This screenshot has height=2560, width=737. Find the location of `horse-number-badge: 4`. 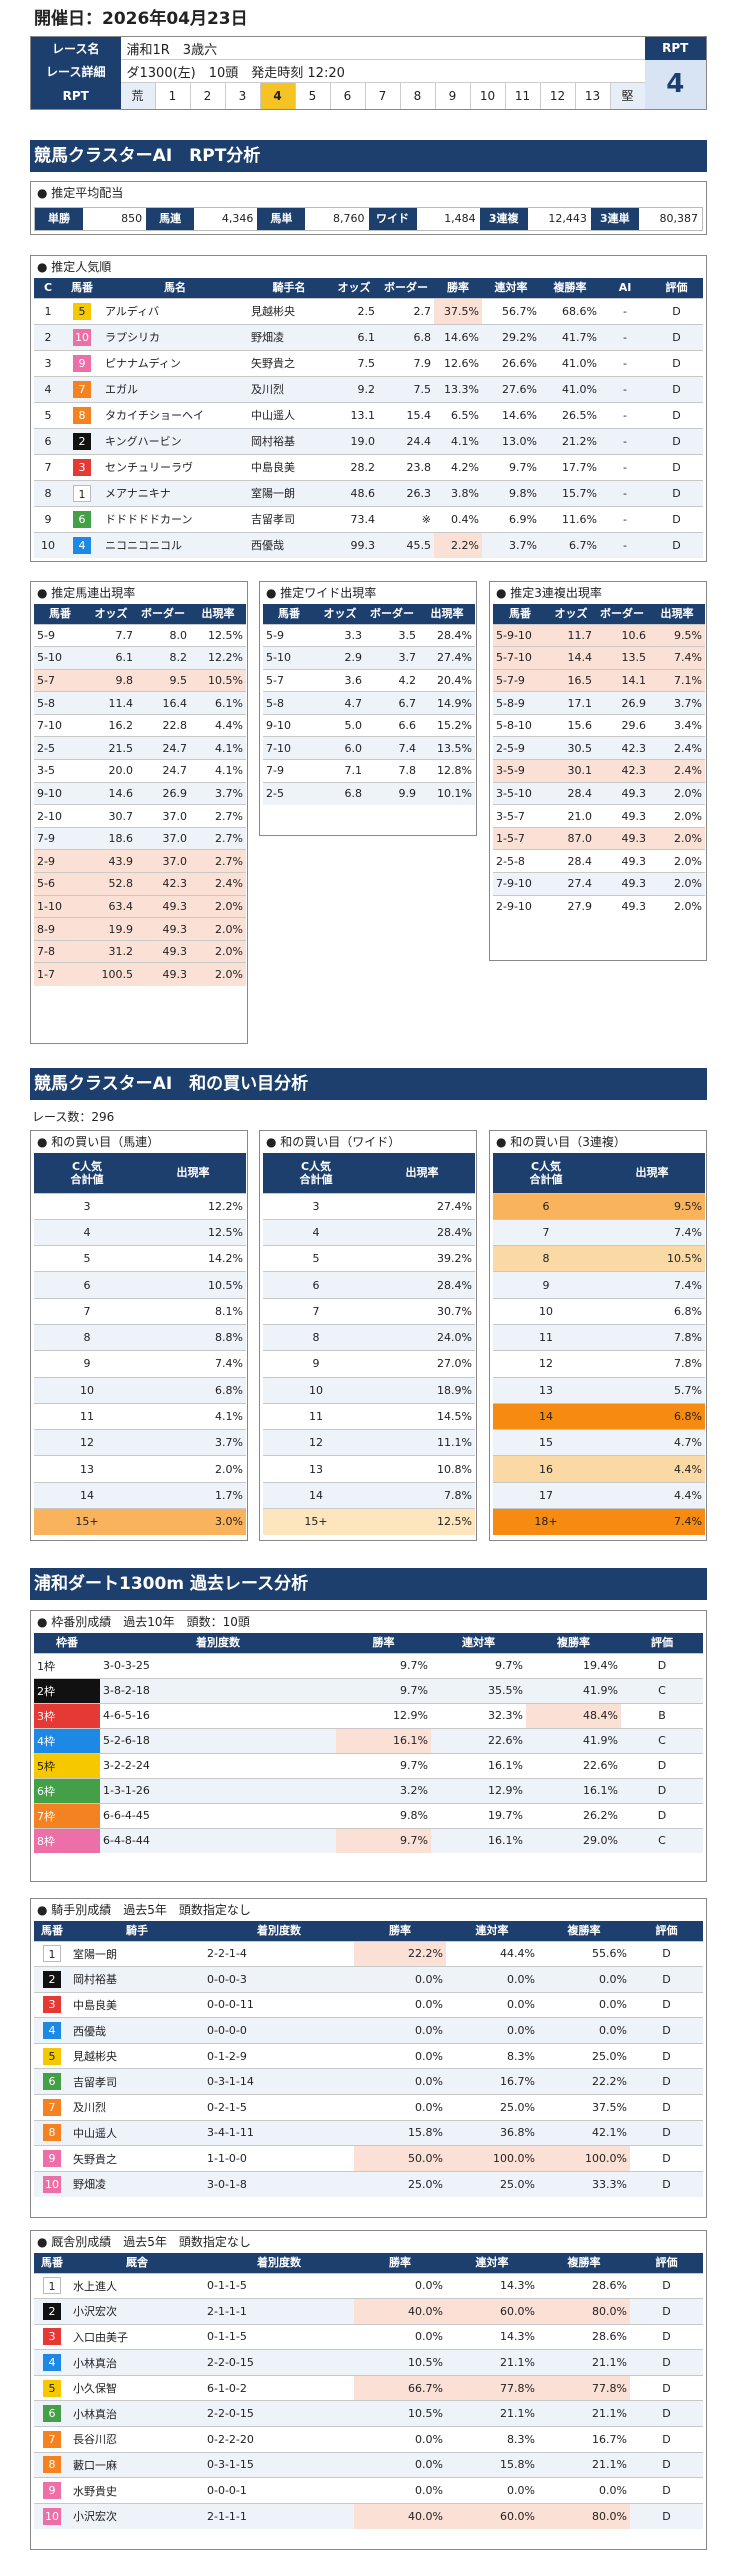

horse-number-badge: 4 is located at coordinates (52, 2031).